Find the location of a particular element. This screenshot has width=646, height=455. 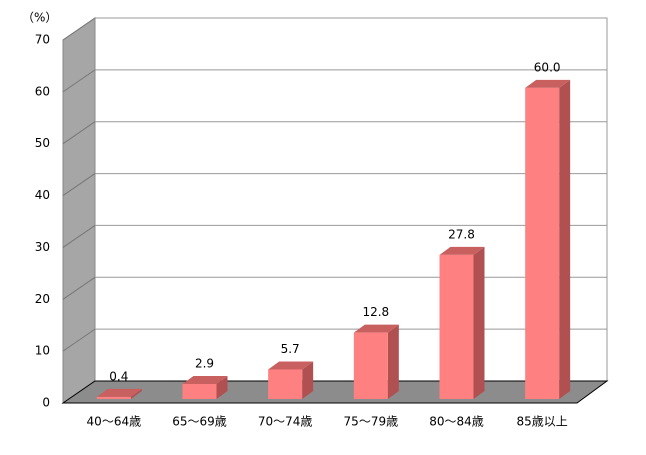

y-tick-label: 50 is located at coordinates (42, 143).